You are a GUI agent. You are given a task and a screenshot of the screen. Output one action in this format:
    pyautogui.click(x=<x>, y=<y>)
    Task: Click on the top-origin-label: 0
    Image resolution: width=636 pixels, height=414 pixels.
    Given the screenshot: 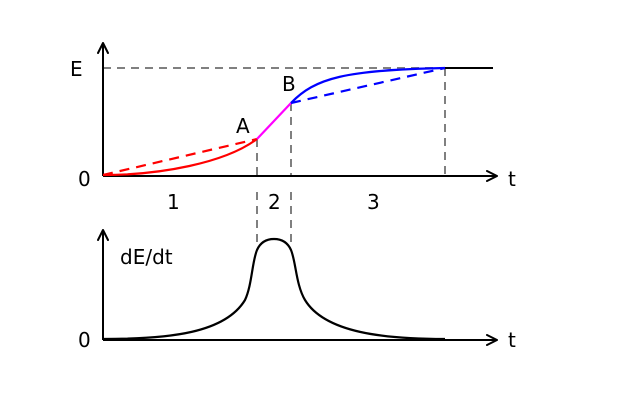 What is the action you would take?
    pyautogui.click(x=84, y=179)
    